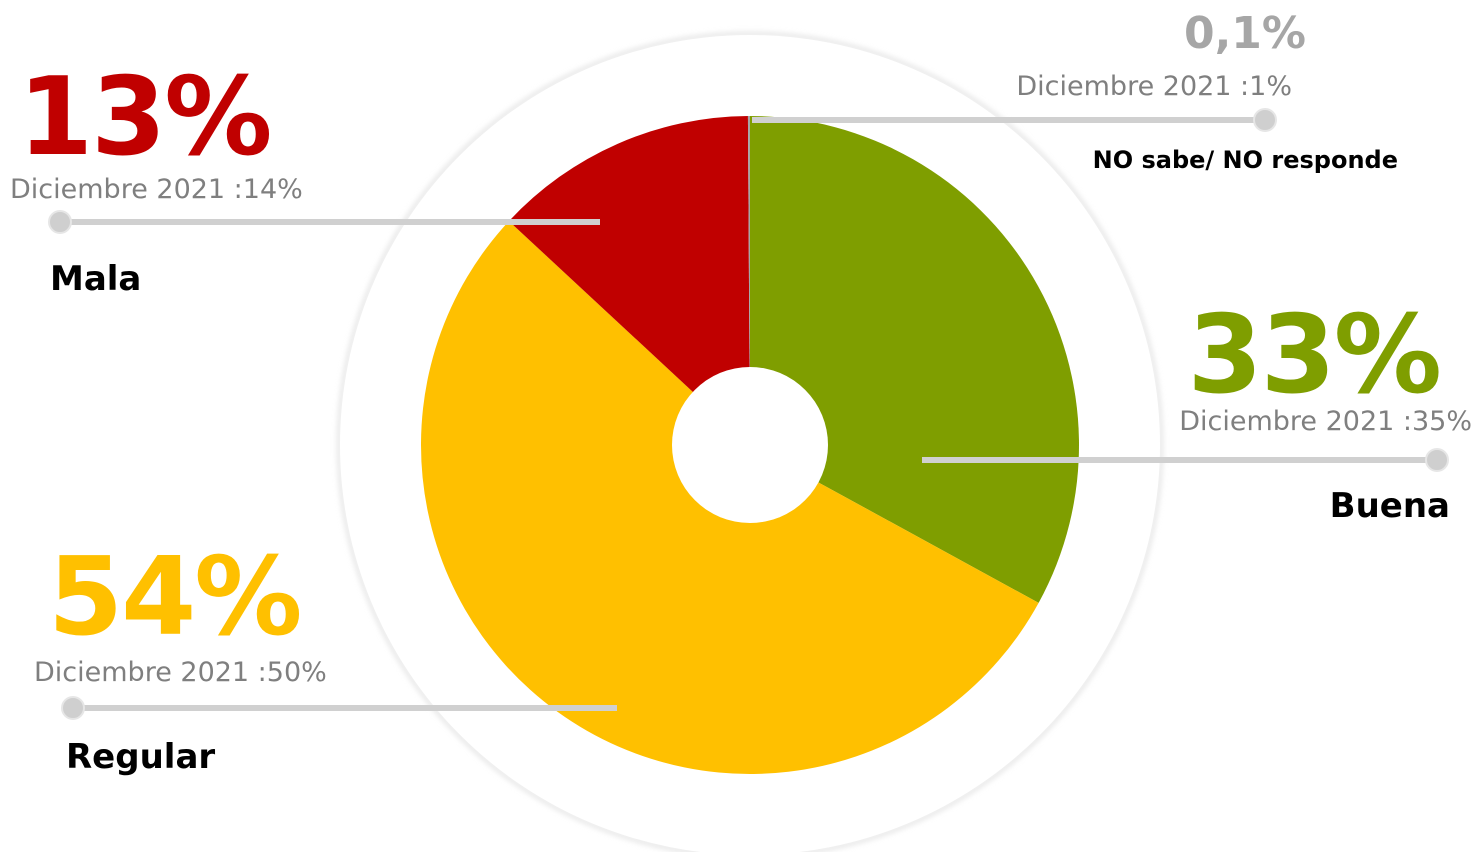  I want to click on mala-category-label: Mala, so click(96, 279).